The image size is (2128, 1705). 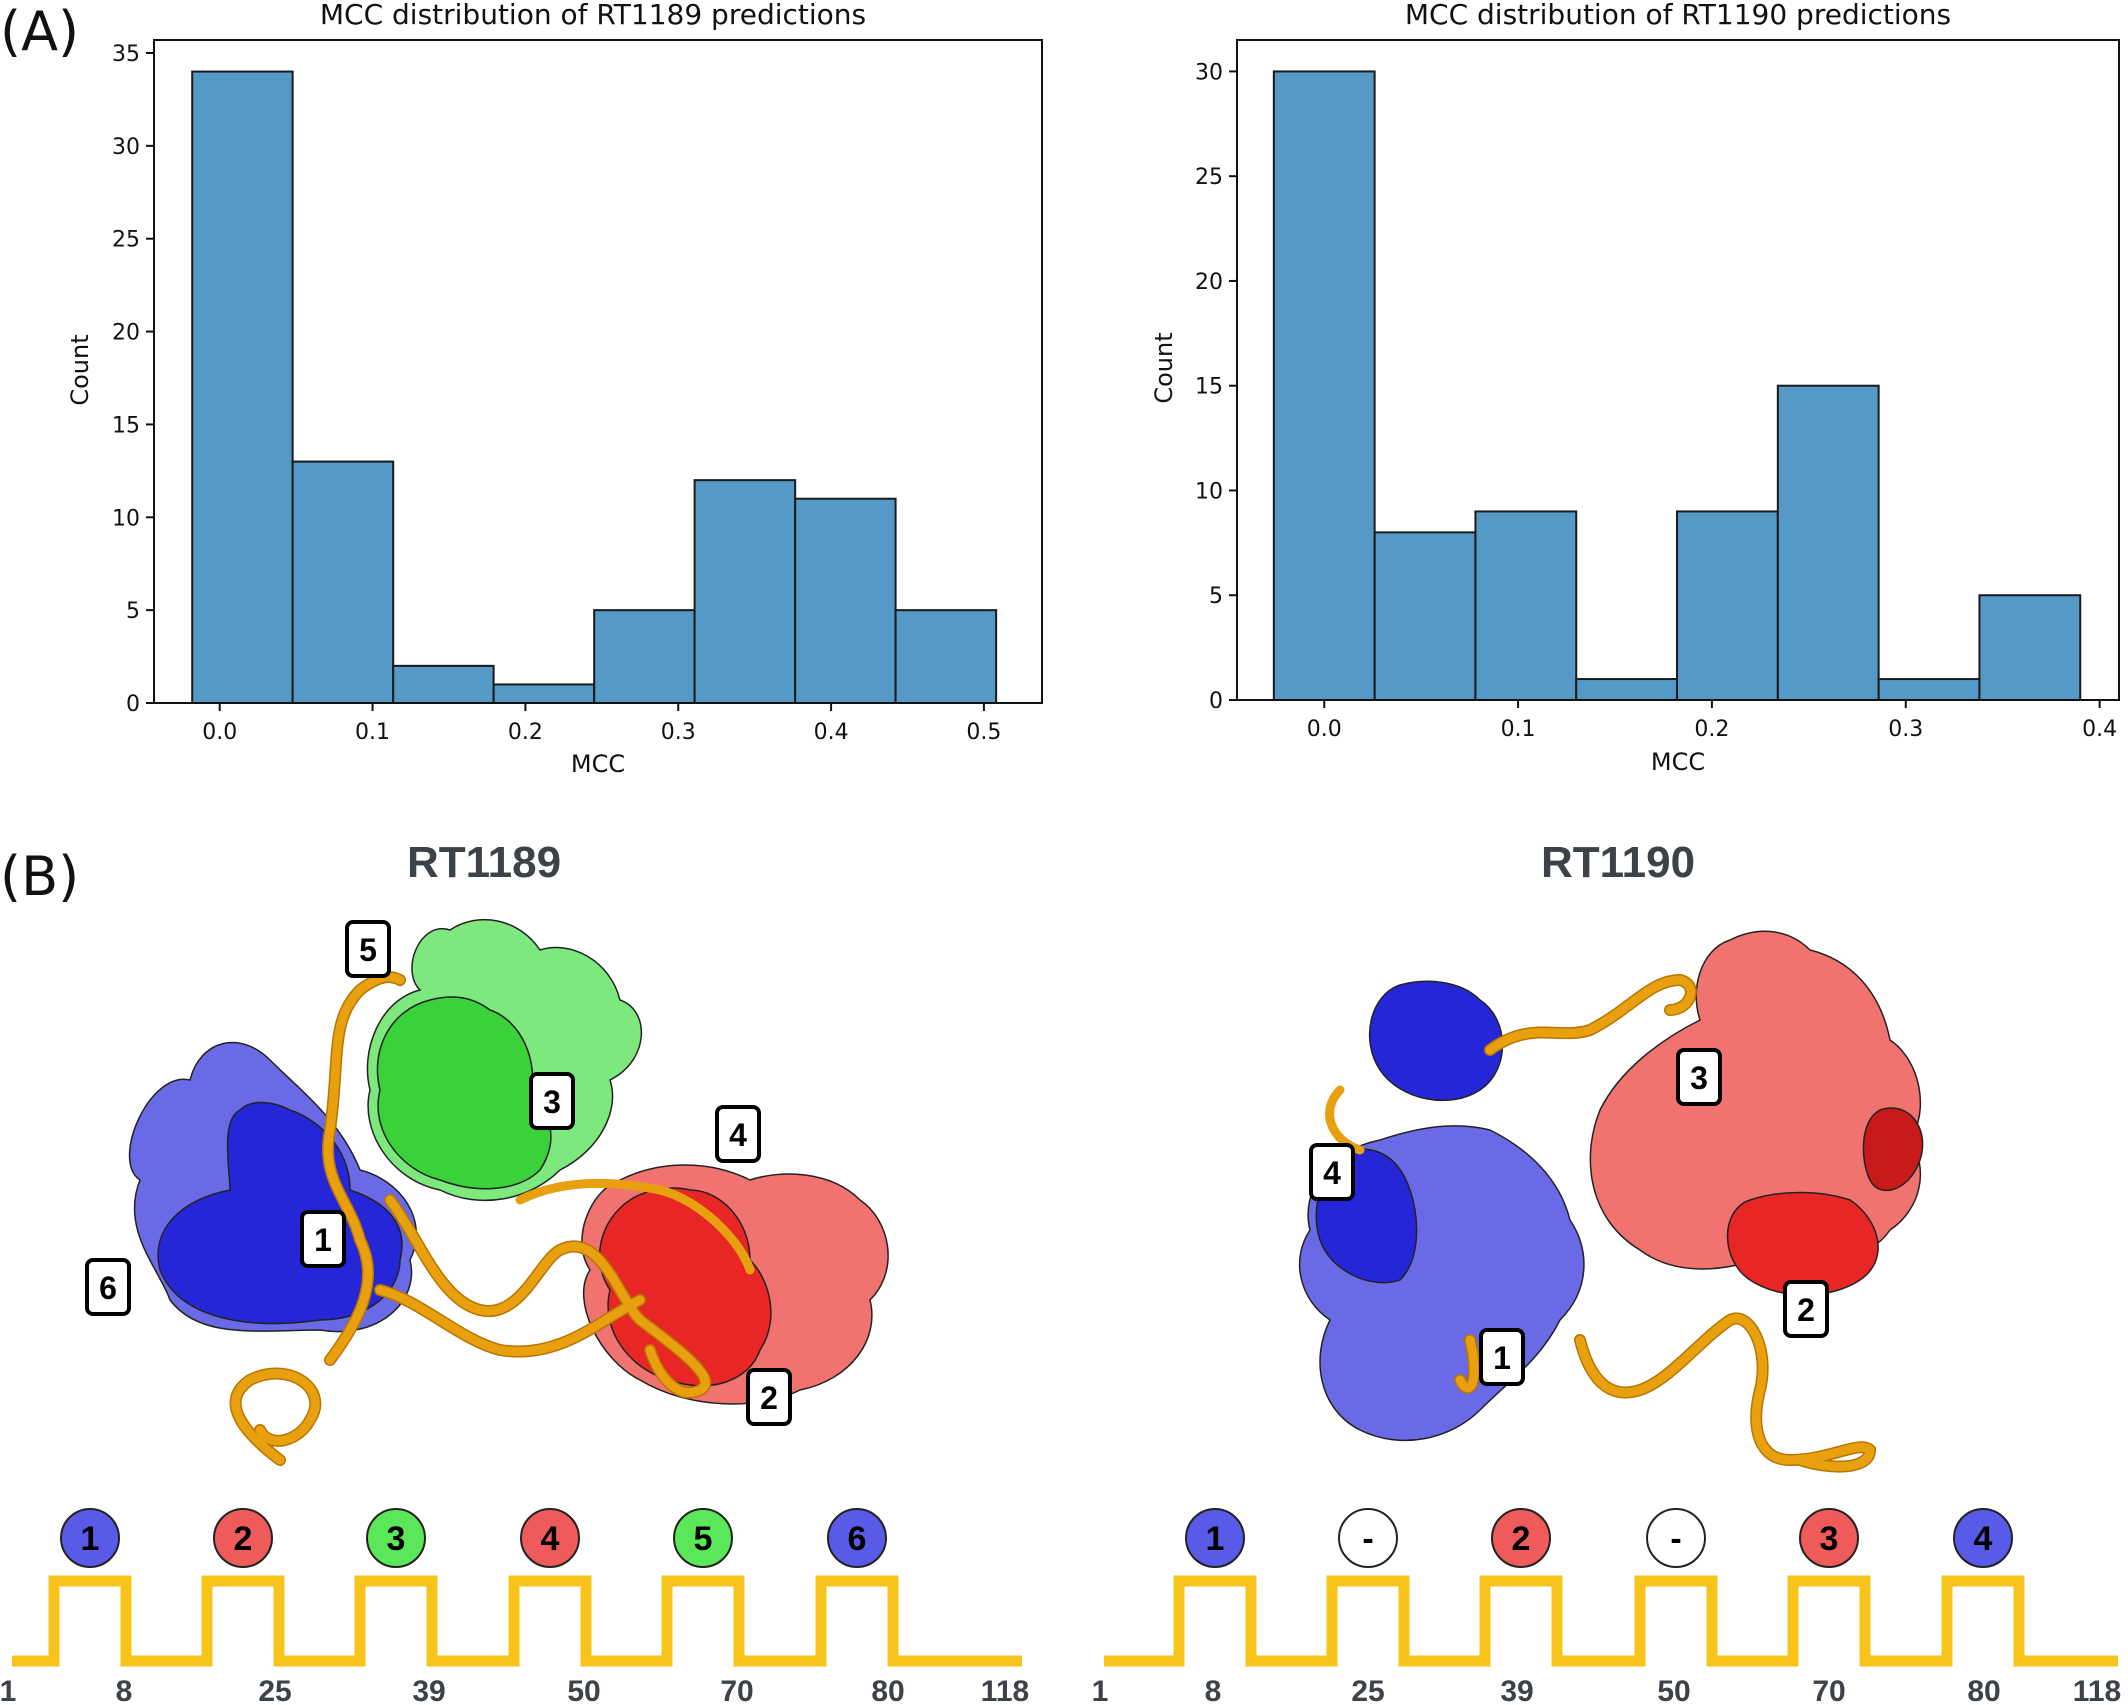 What do you see at coordinates (8, 1690) in the screenshot?
I see `position-label: 1` at bounding box center [8, 1690].